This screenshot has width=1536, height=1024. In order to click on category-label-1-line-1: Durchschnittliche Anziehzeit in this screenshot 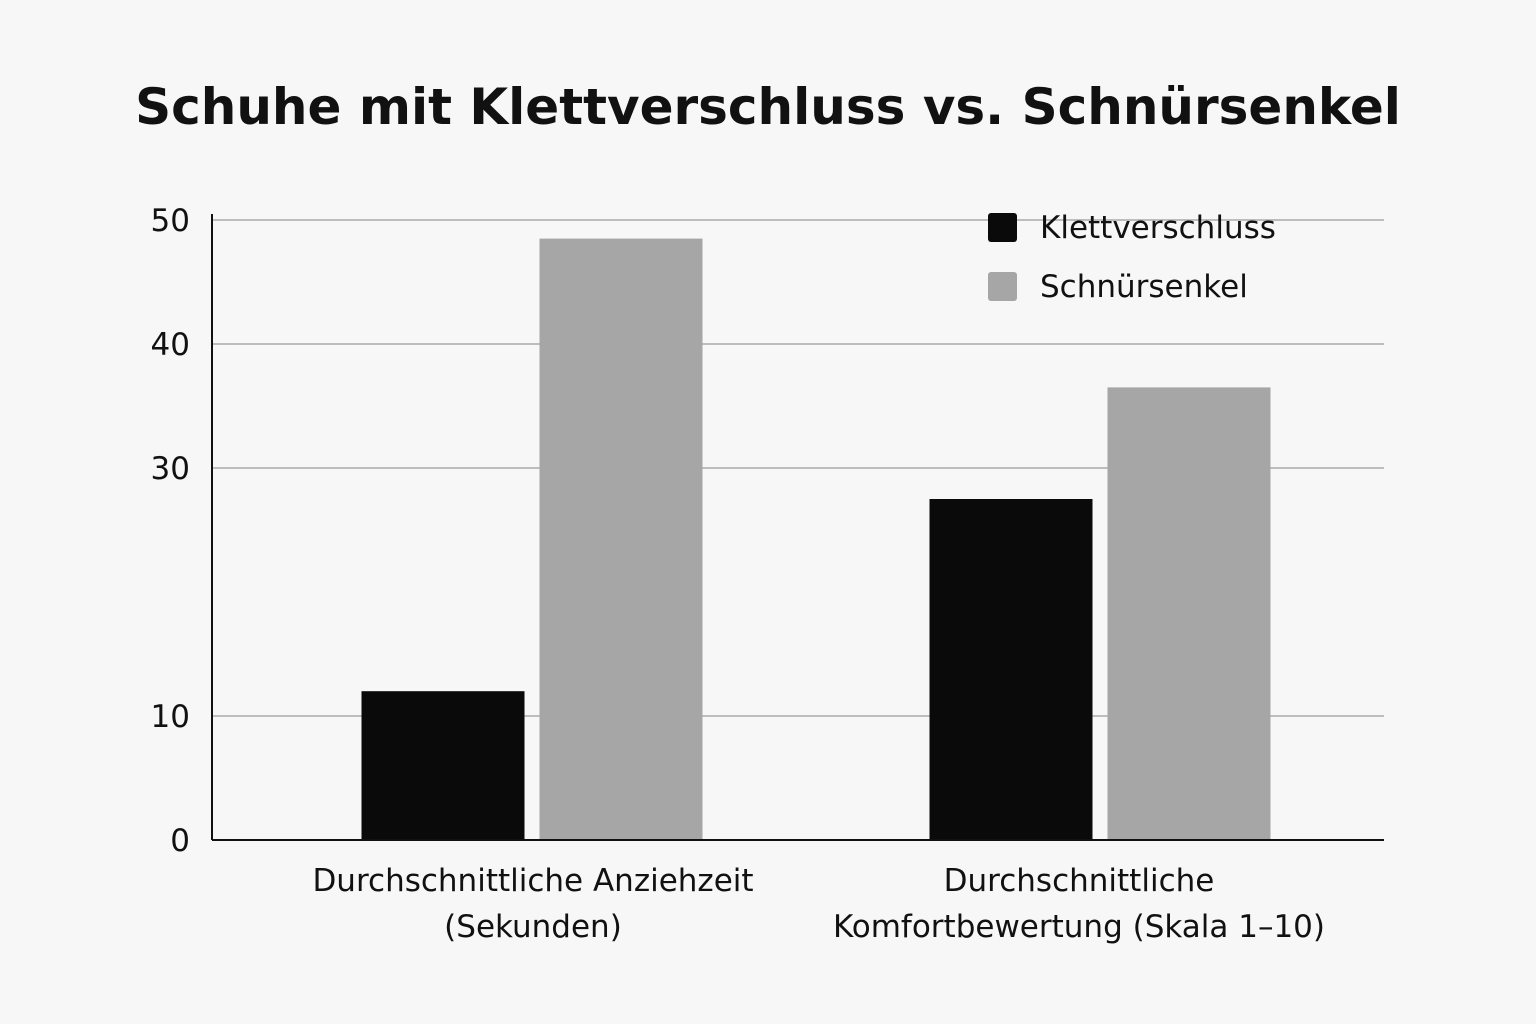, I will do `click(532, 881)`.